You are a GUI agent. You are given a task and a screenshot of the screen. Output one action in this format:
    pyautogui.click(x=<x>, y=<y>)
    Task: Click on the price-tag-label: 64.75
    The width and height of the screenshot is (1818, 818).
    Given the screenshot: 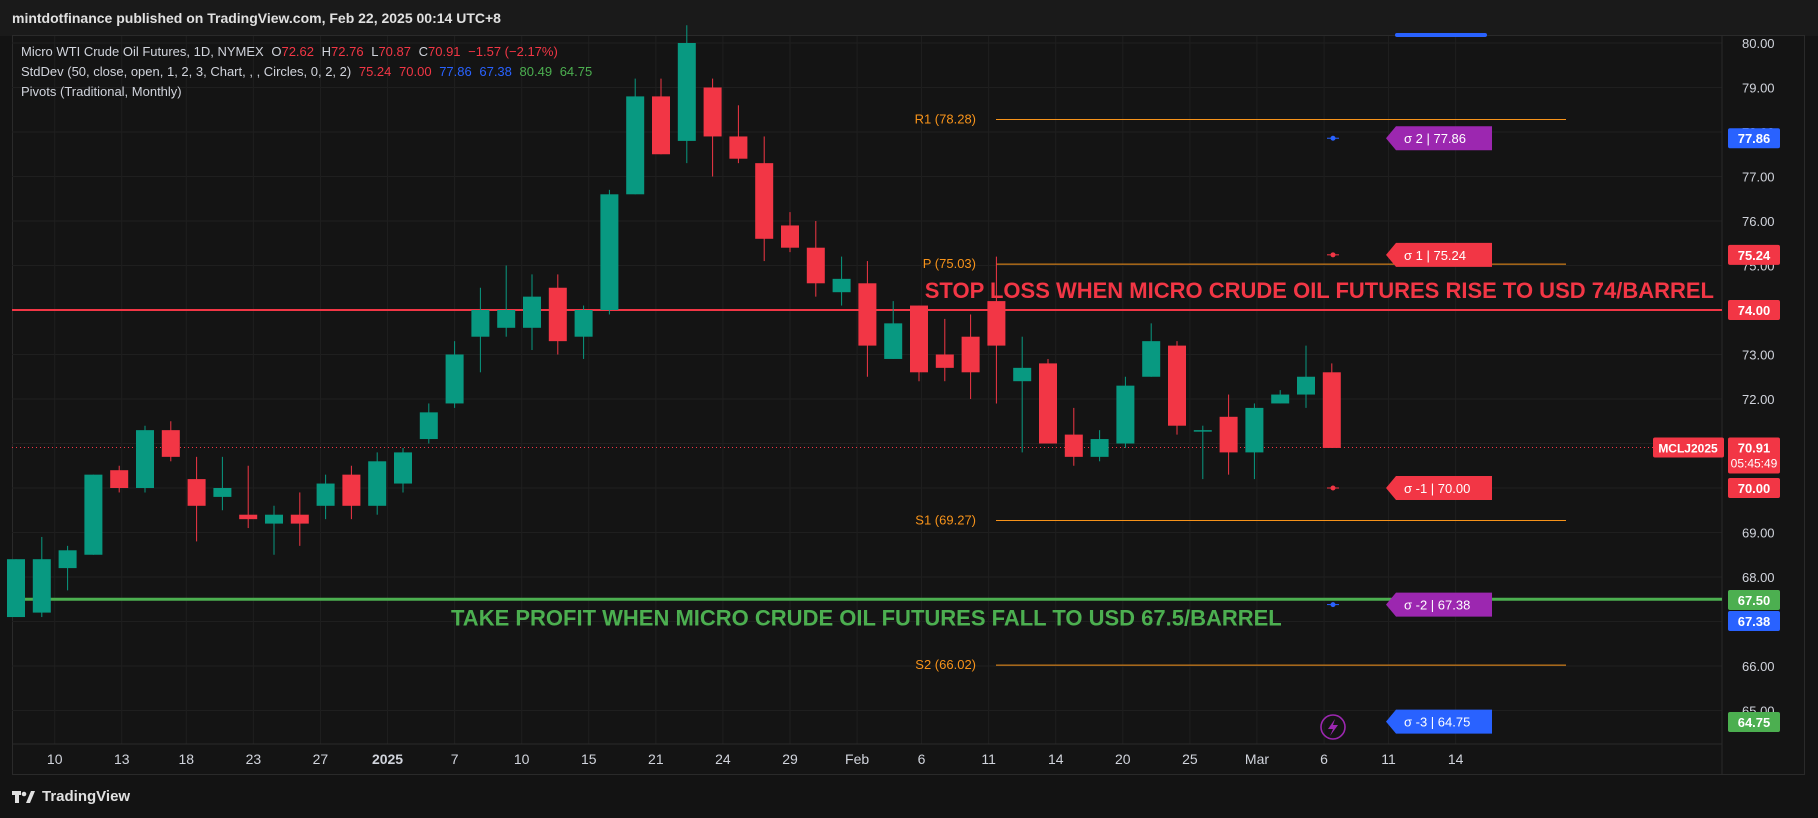 What is the action you would take?
    pyautogui.click(x=1754, y=722)
    